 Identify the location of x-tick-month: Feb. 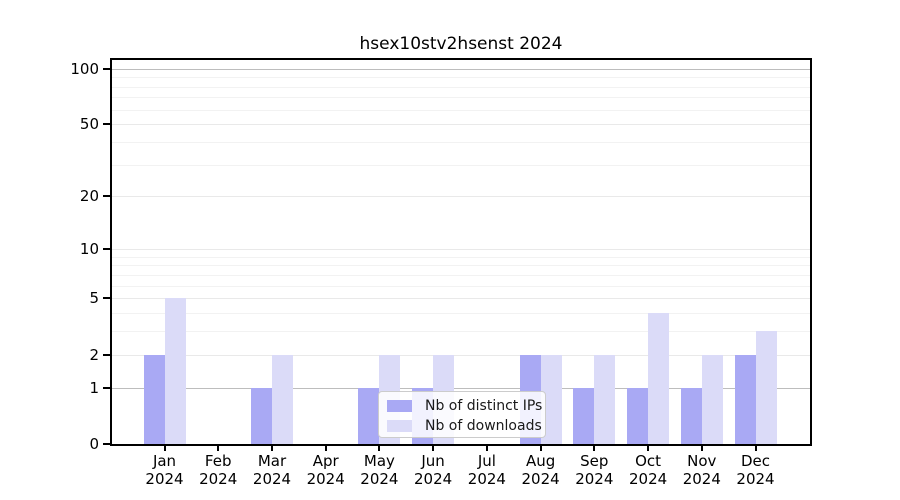
(218, 461).